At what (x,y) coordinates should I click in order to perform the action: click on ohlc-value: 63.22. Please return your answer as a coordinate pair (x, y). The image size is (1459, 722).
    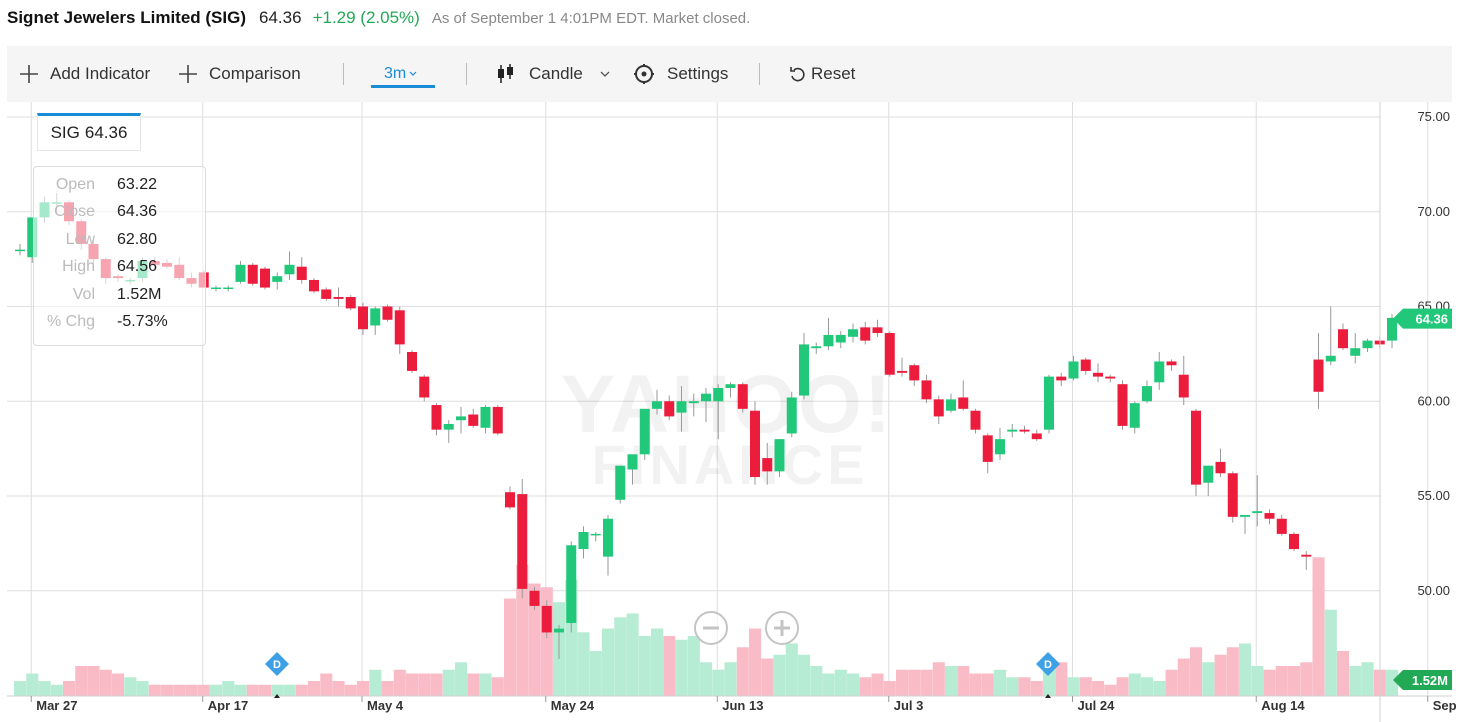
    Looking at the image, I should click on (137, 184).